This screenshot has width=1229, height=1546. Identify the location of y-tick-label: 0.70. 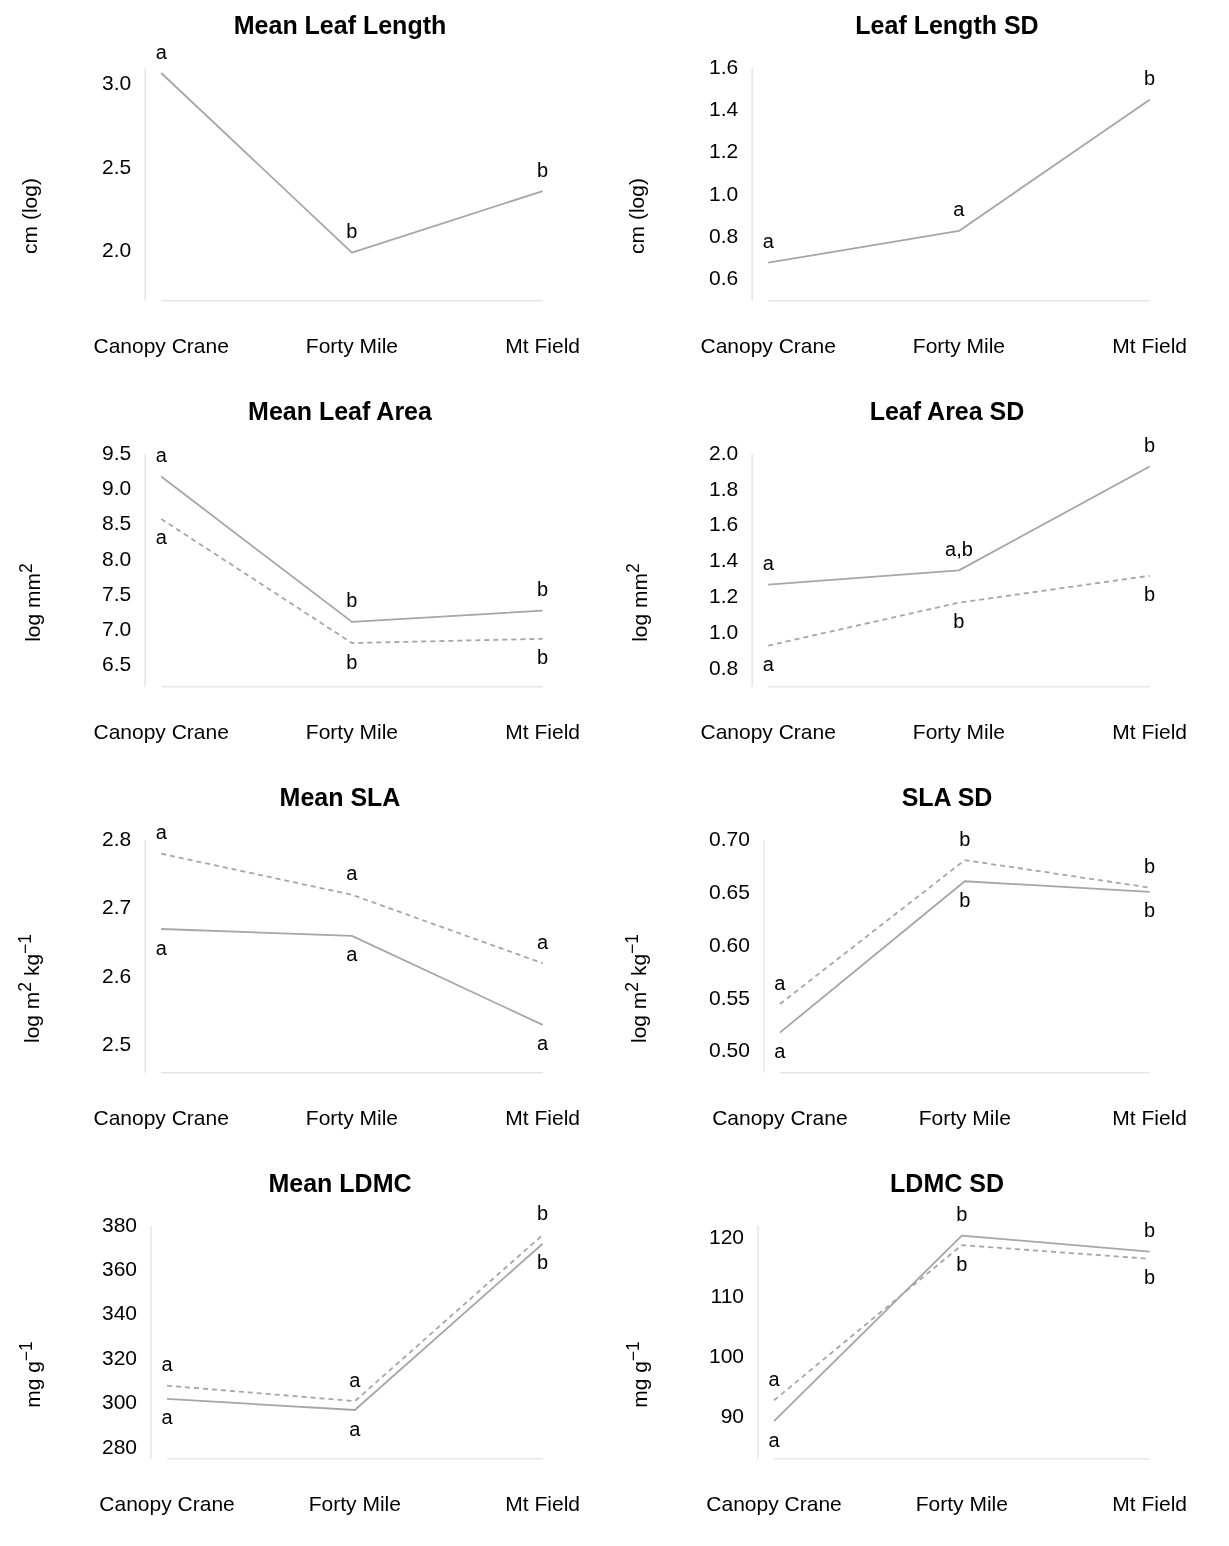
(729, 838).